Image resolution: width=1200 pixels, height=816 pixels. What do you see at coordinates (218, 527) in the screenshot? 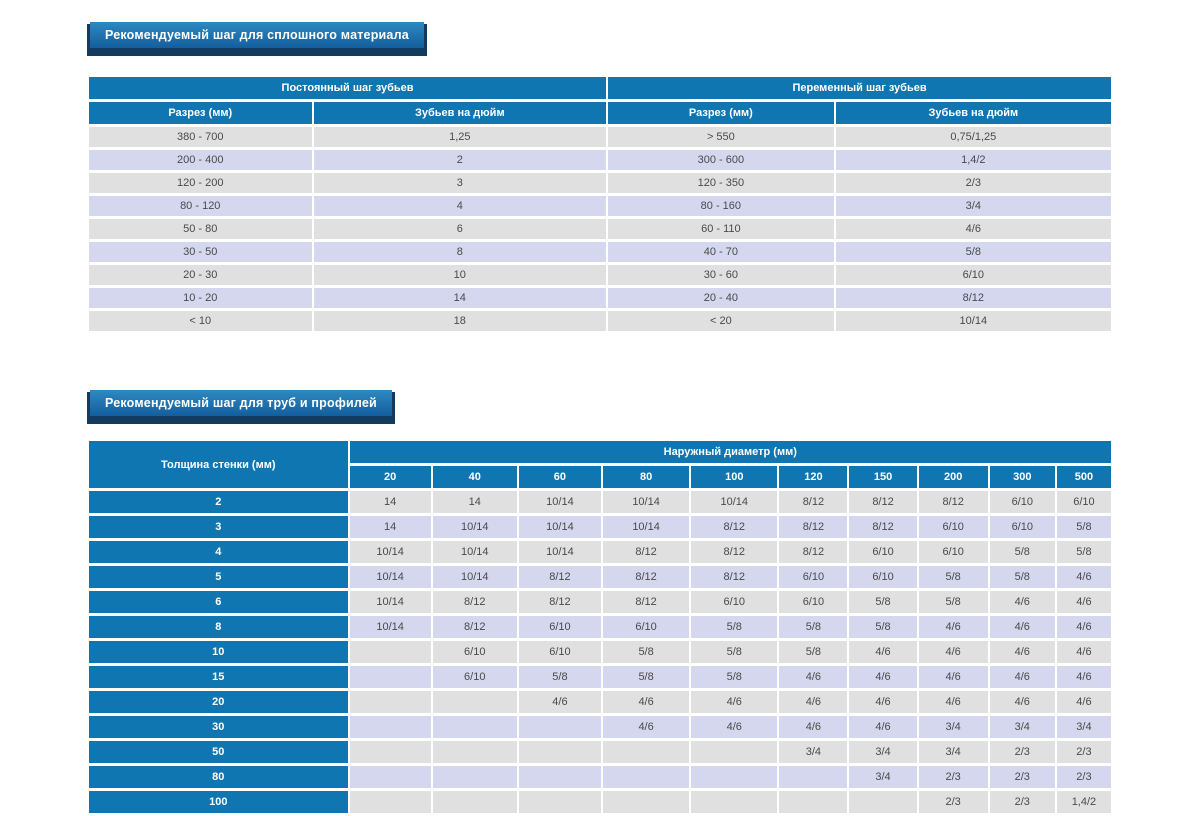
I see `row-label-wall-thickness: 3` at bounding box center [218, 527].